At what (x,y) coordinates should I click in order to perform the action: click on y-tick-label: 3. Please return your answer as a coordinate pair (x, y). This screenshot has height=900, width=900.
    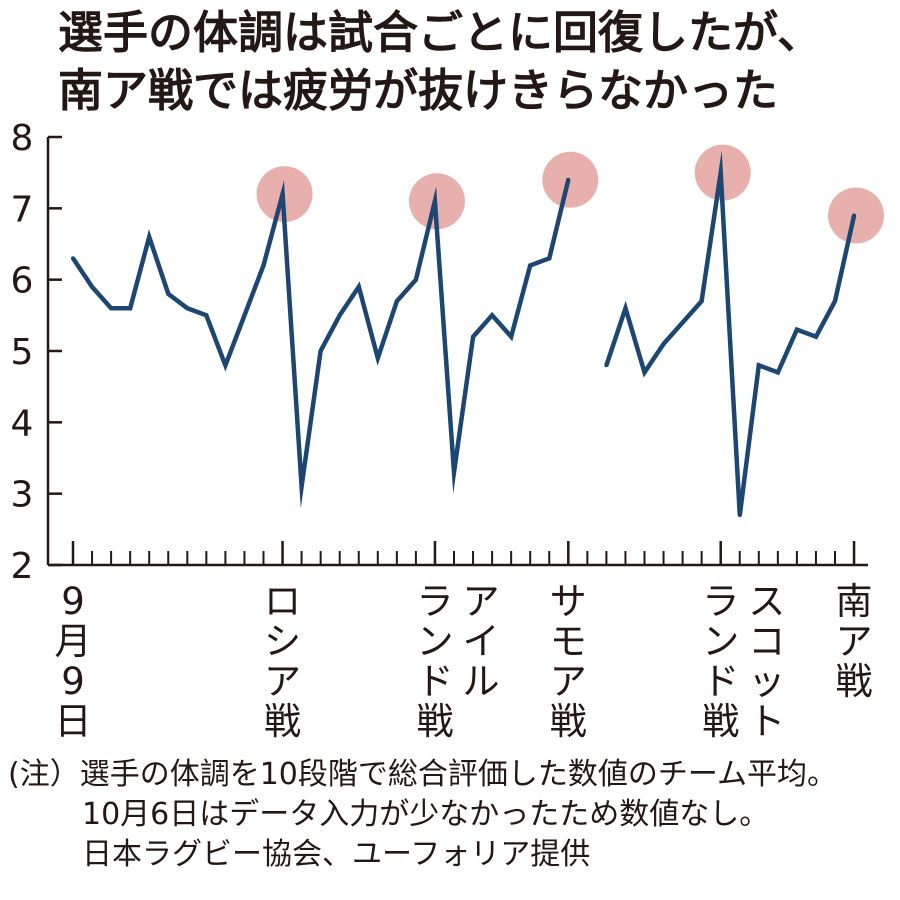
    Looking at the image, I should click on (22, 495).